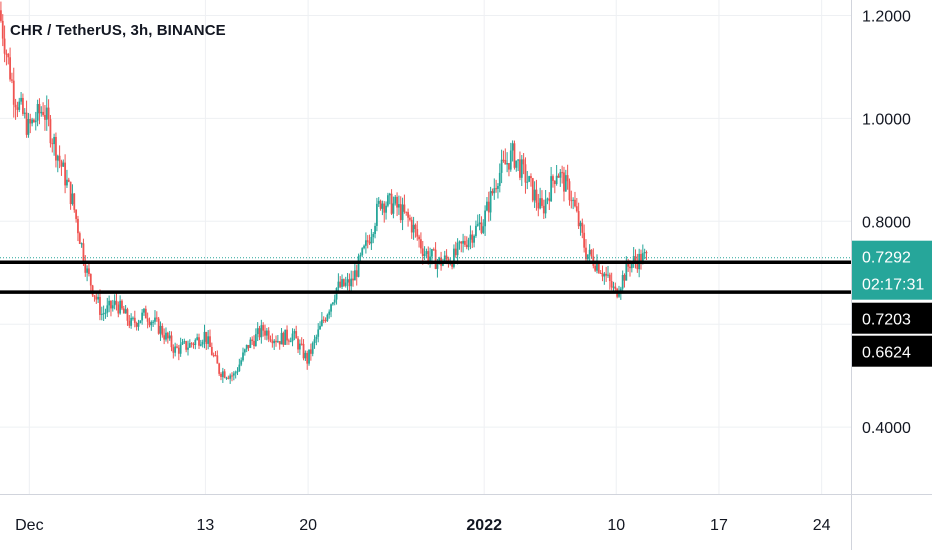  I want to click on price-axis-tick-label: 0.4000, so click(886, 428).